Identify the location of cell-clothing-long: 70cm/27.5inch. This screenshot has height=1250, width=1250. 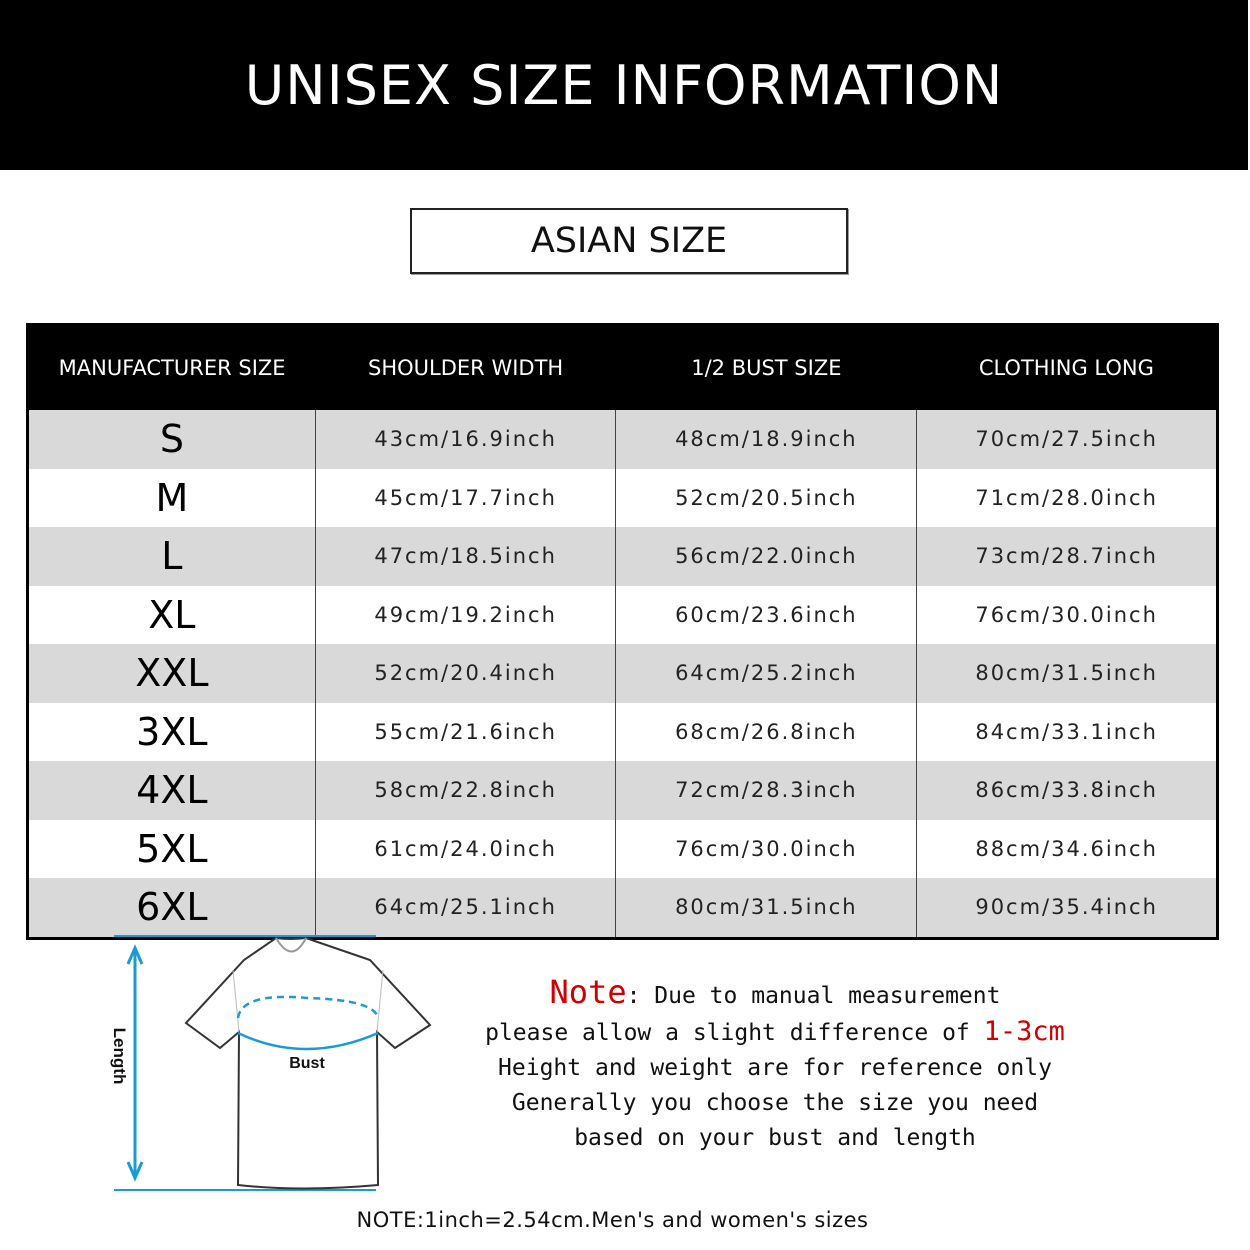
(1067, 439).